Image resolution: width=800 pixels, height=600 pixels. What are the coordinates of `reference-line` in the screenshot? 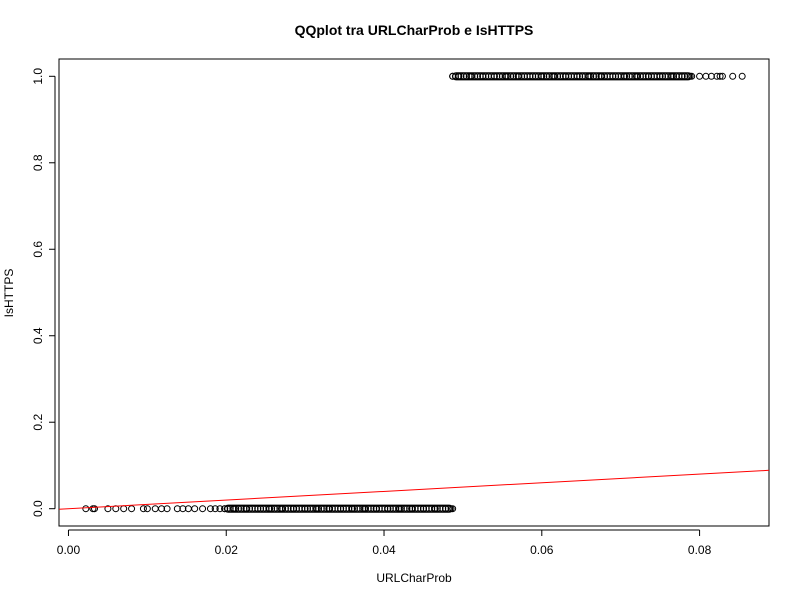 It's located at (414, 489).